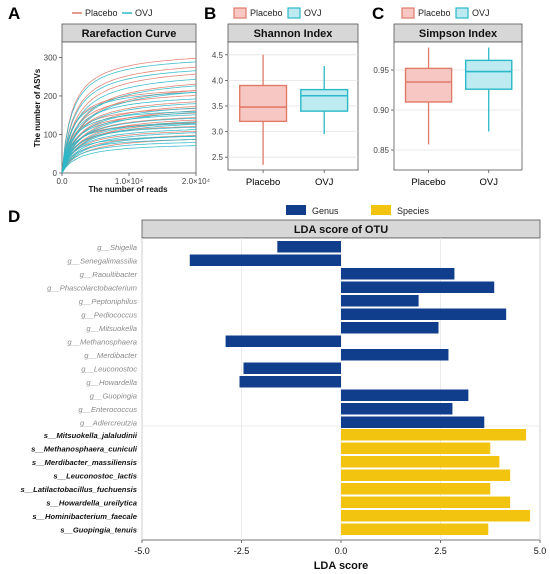 This screenshot has height=574, width=550. What do you see at coordinates (341, 566) in the screenshot?
I see `lda-xlabel: LDA score` at bounding box center [341, 566].